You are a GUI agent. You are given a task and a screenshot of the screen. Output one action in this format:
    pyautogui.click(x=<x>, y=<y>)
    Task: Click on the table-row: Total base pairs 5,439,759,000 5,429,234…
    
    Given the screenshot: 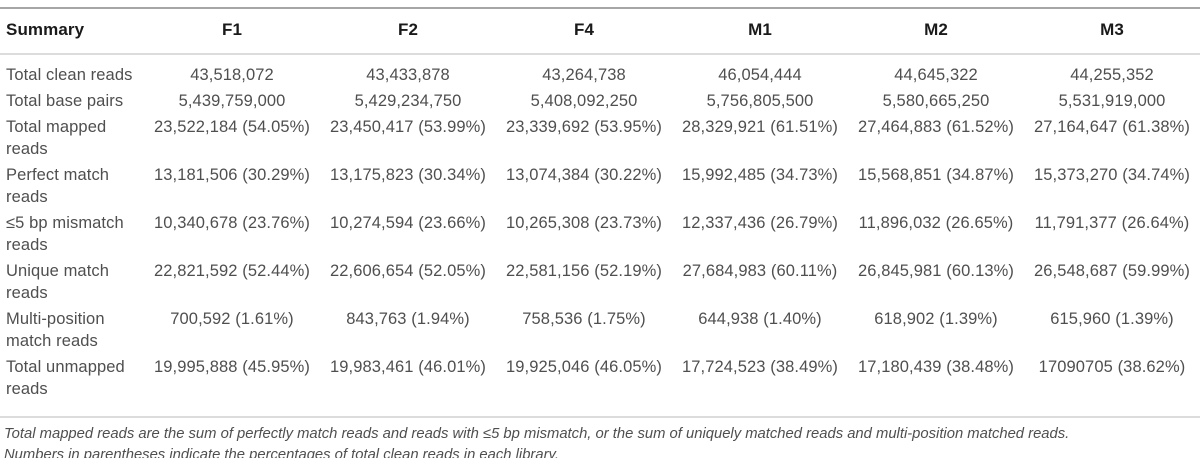 What is the action you would take?
    pyautogui.click(x=600, y=101)
    